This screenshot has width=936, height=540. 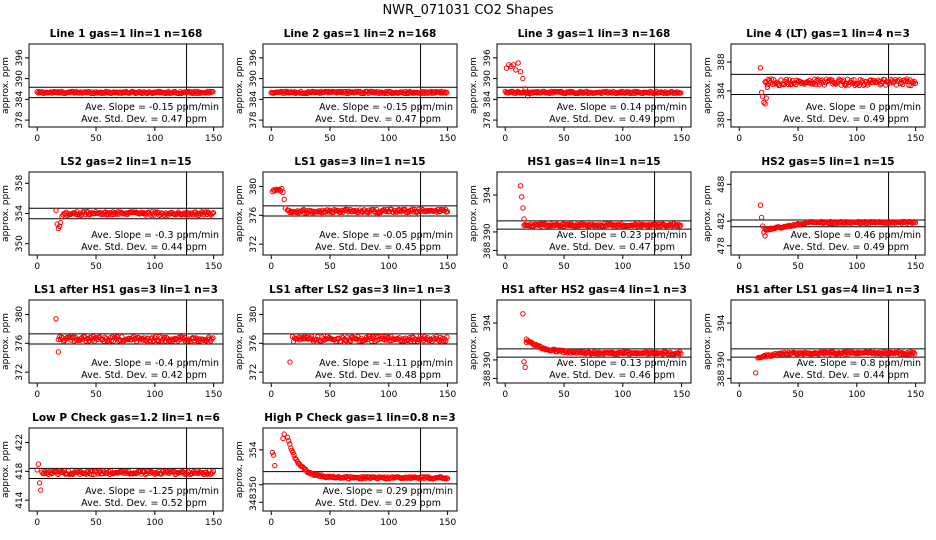 I want to click on panel-title: HS2 gas=5 lin=1 n=15, so click(x=827, y=162).